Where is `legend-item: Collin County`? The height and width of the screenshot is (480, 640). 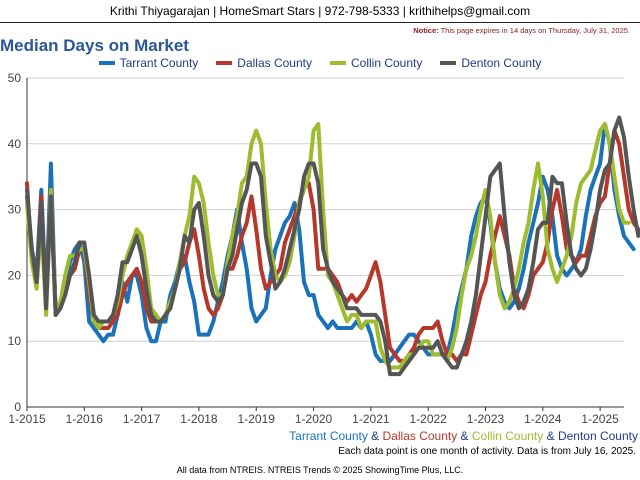 legend-item: Collin County is located at coordinates (376, 63).